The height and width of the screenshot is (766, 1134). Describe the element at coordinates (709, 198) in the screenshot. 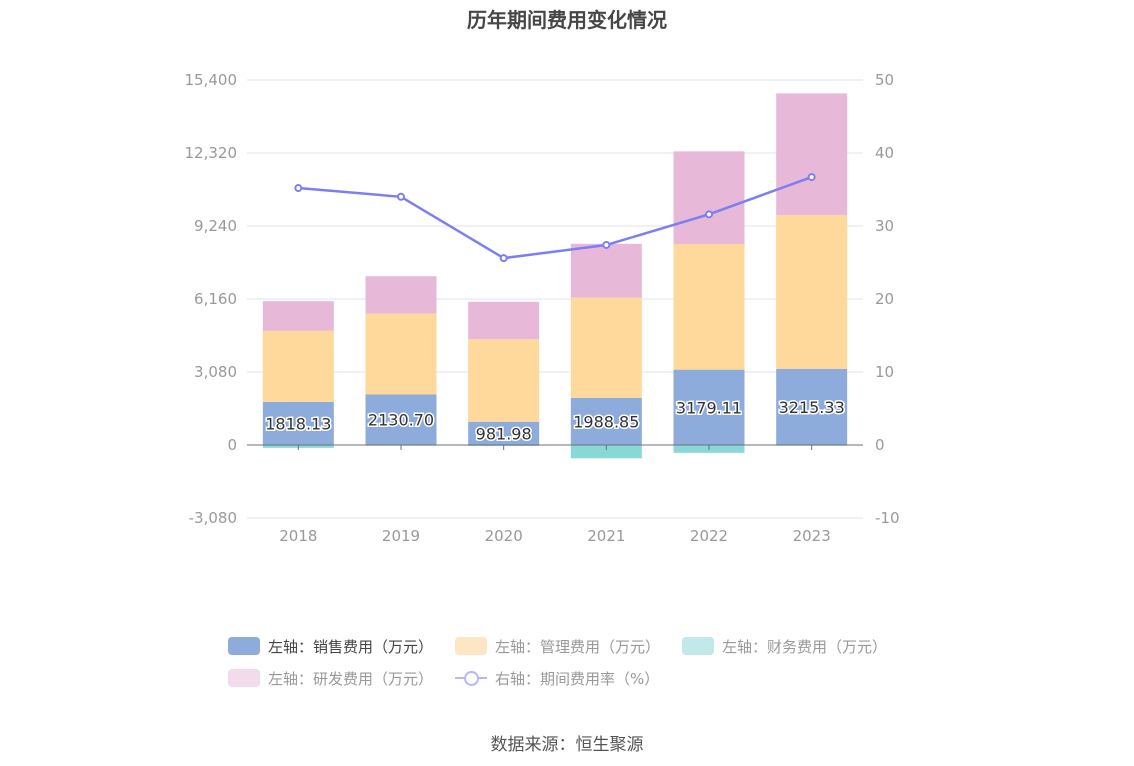

I see `bar-rnd-2022` at that location.